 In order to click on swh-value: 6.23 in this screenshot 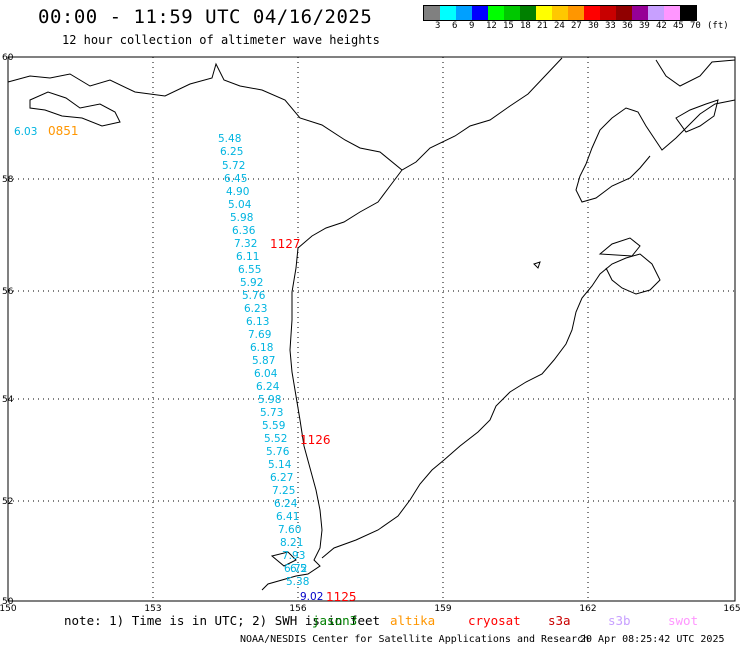, I will do `click(255, 309)`.